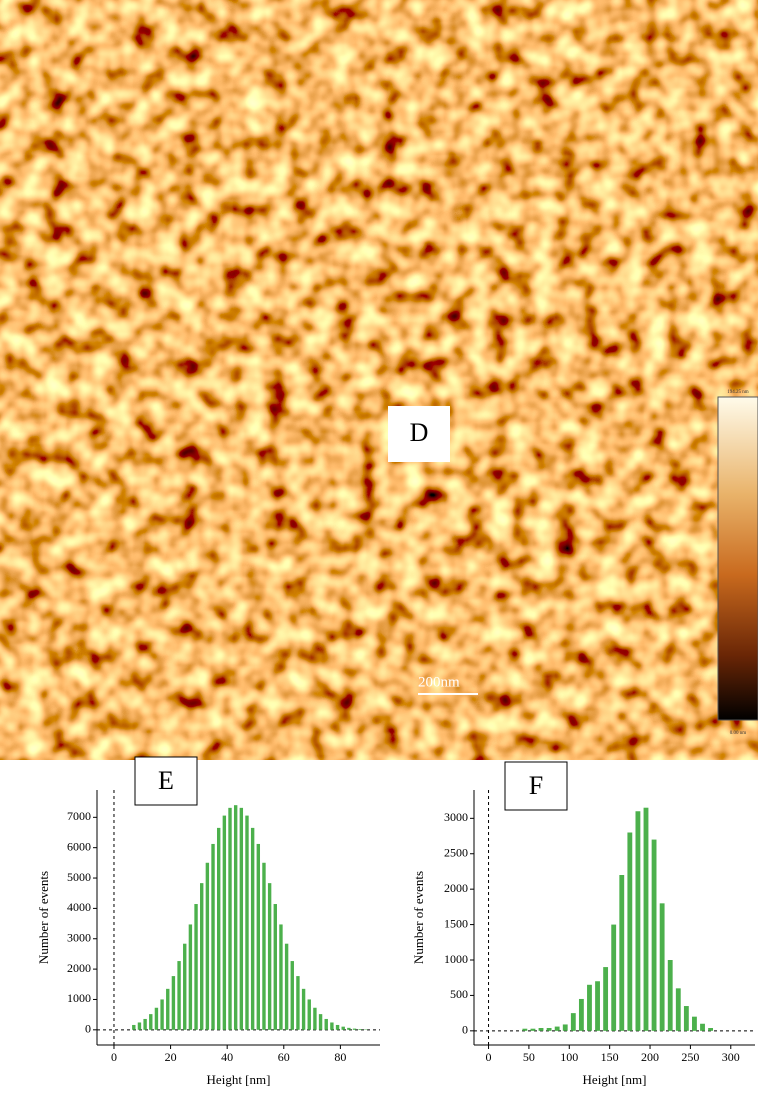 The image size is (758, 1096). What do you see at coordinates (536, 785) in the screenshot?
I see `panel-label: F` at bounding box center [536, 785].